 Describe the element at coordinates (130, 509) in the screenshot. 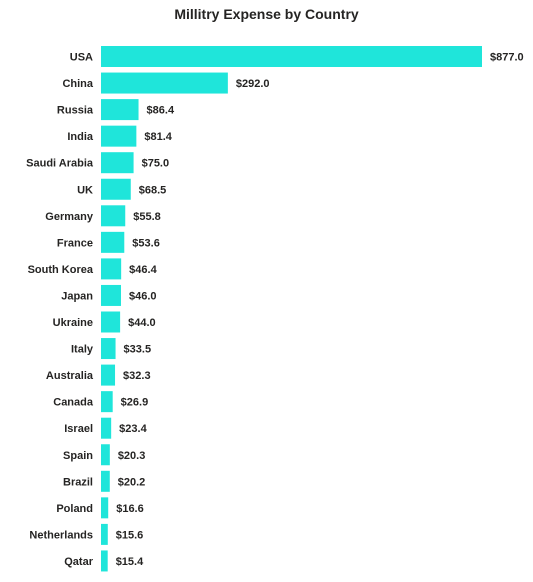

I see `value-label-poland: $16.6` at that location.